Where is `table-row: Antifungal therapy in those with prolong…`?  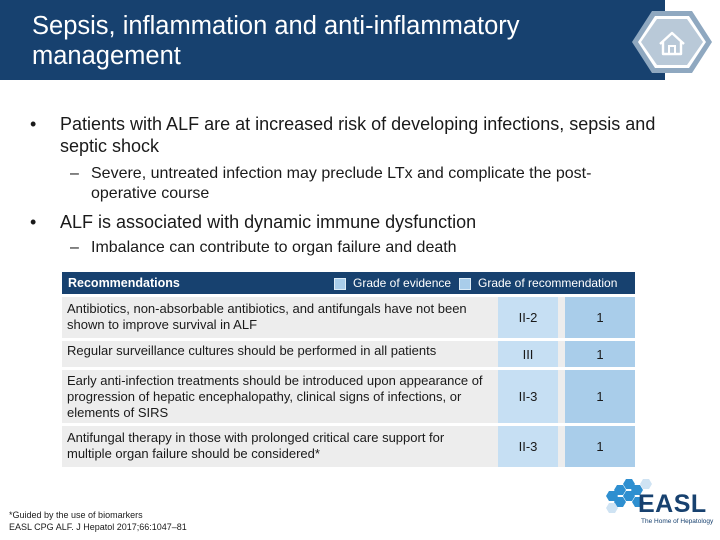 table-row: Antifungal therapy in those with prolong… is located at coordinates (348, 448).